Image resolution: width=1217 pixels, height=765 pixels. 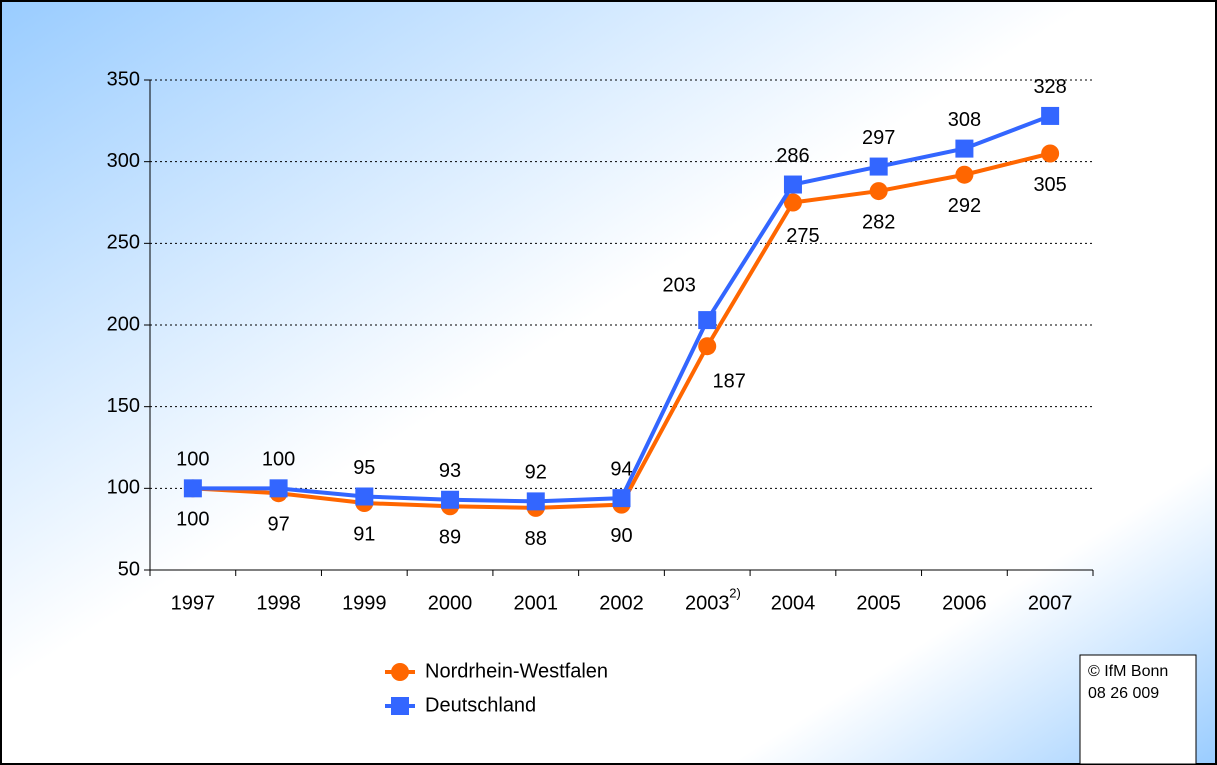 What do you see at coordinates (123, 161) in the screenshot?
I see `y-tick-label: 300` at bounding box center [123, 161].